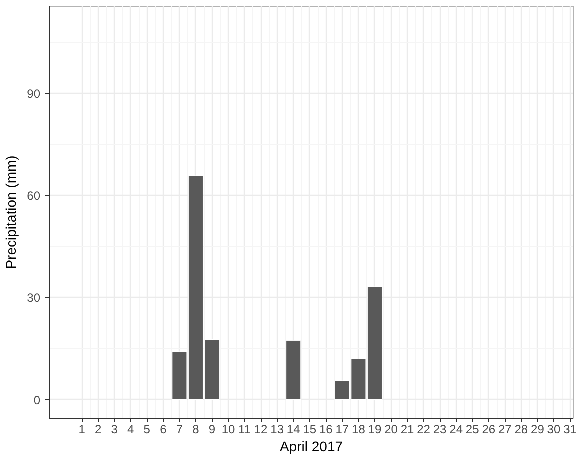  I want to click on x-tick-label: 29, so click(538, 429).